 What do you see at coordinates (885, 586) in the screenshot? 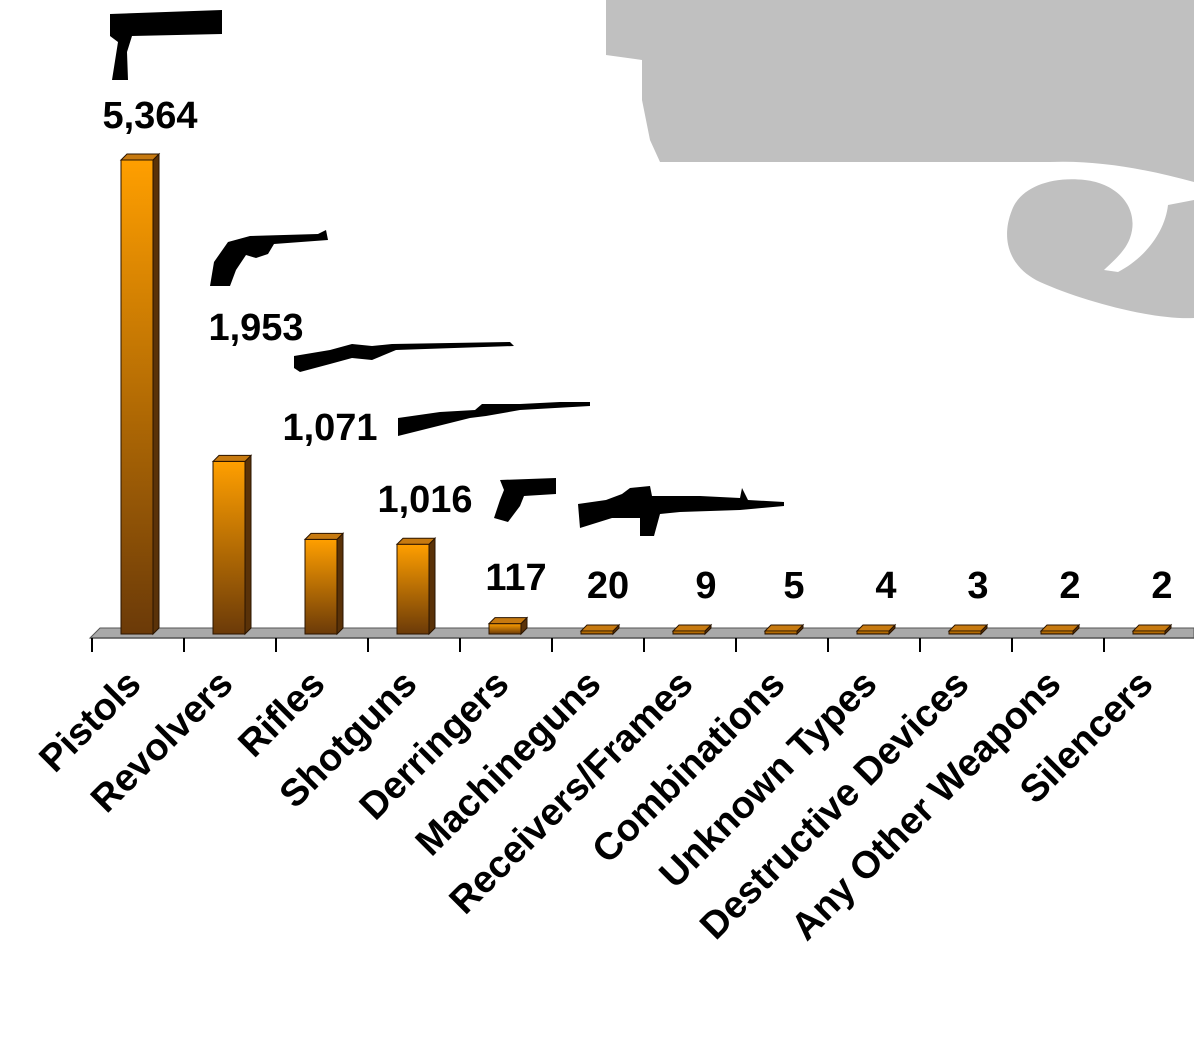
I see `value-label: 4` at bounding box center [885, 586].